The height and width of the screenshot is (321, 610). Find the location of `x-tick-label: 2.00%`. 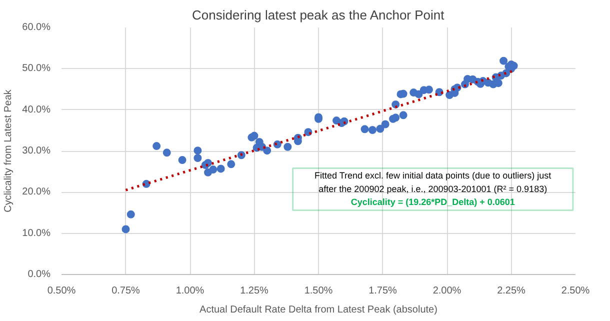

x-tick-label: 2.00% is located at coordinates (447, 291).